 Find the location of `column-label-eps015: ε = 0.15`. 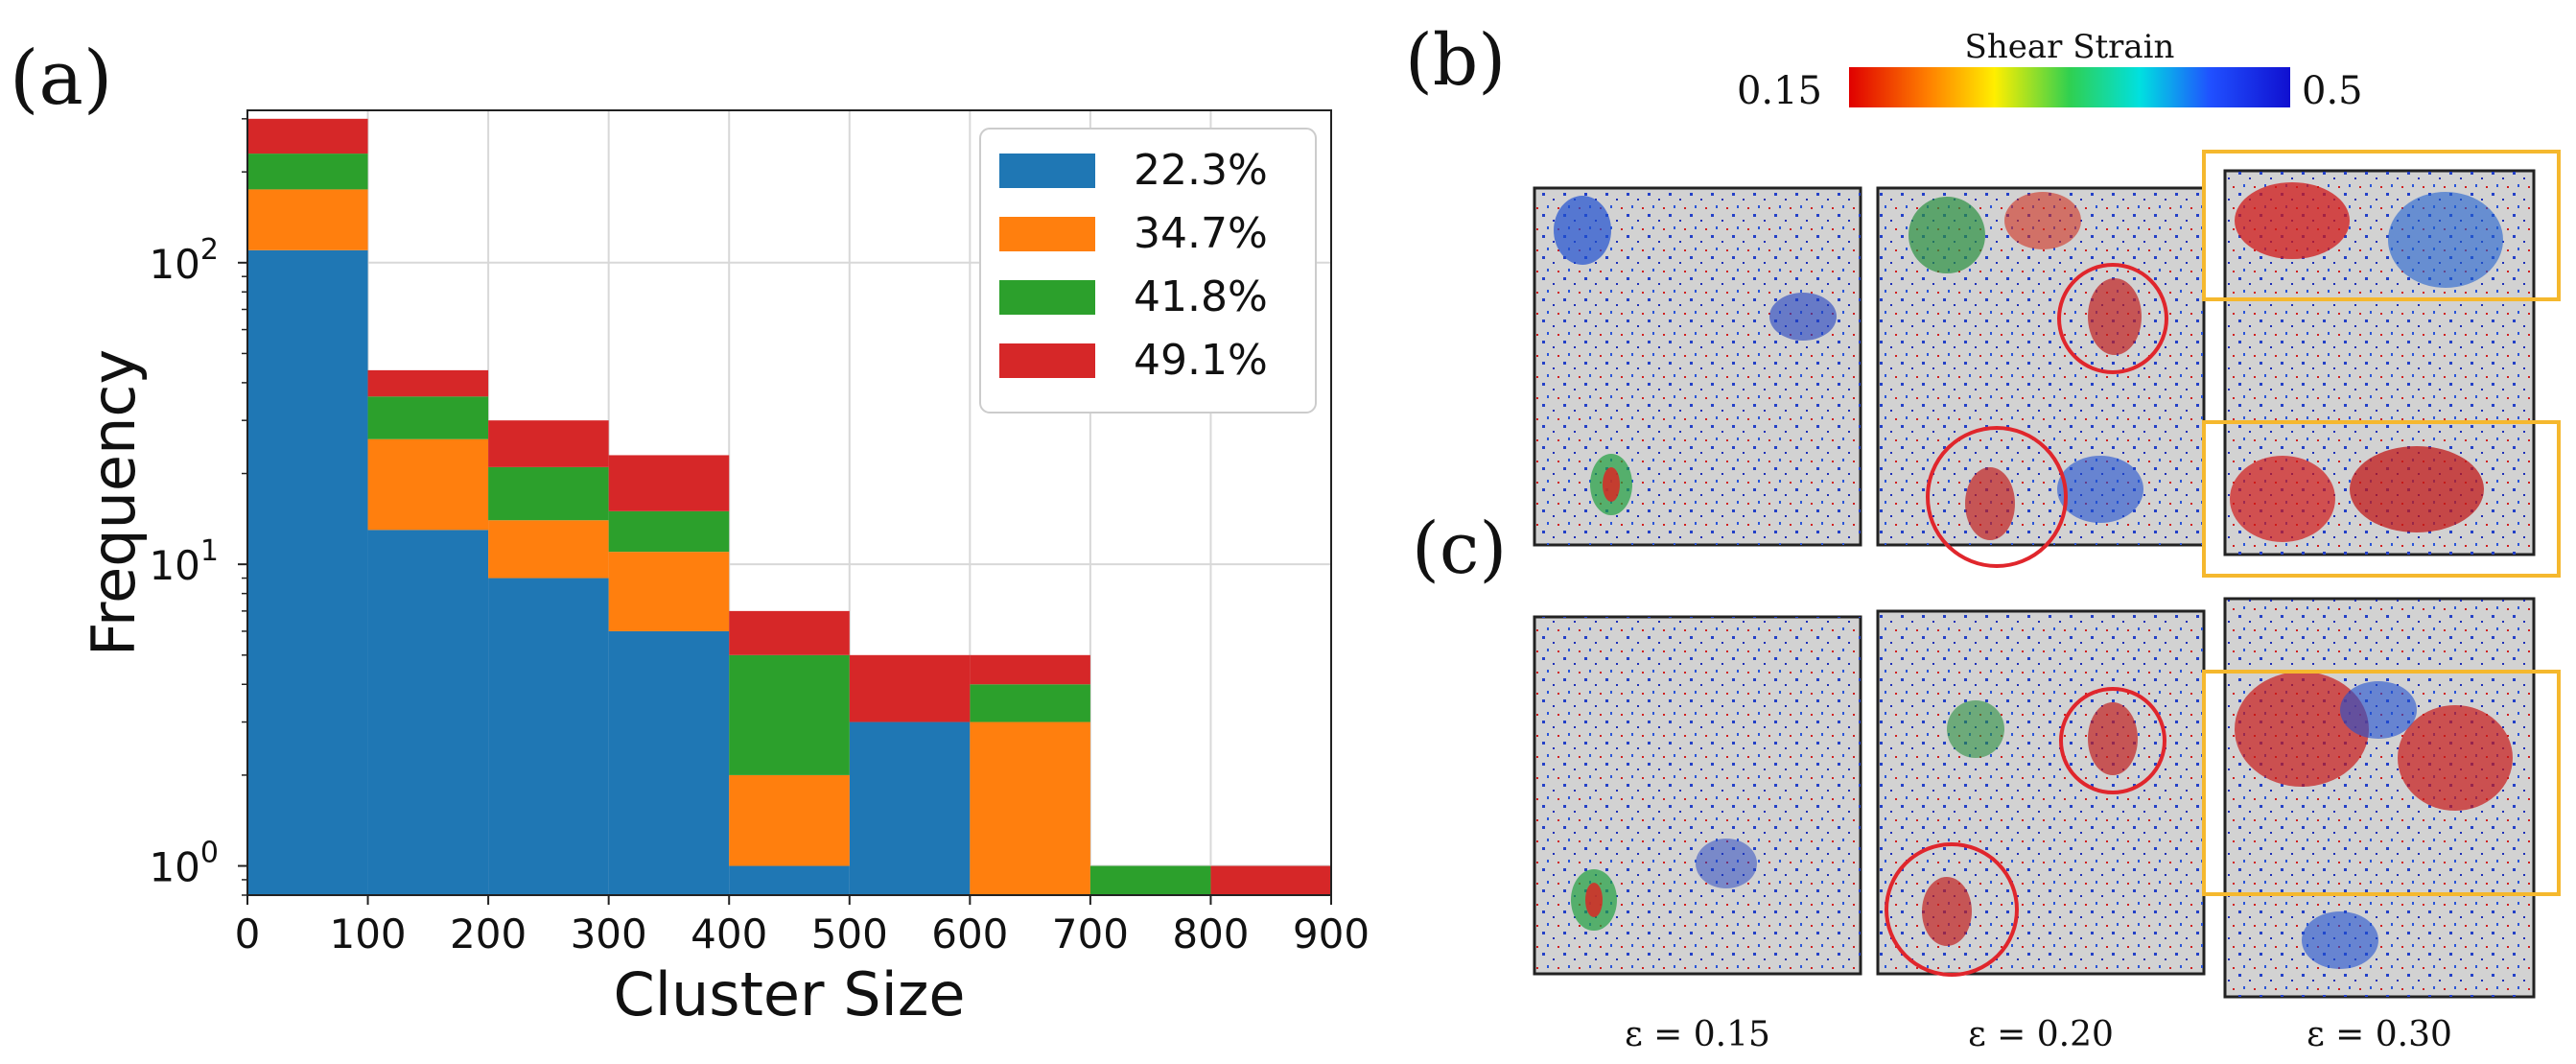

column-label-eps015: ε = 0.15 is located at coordinates (1697, 1034).